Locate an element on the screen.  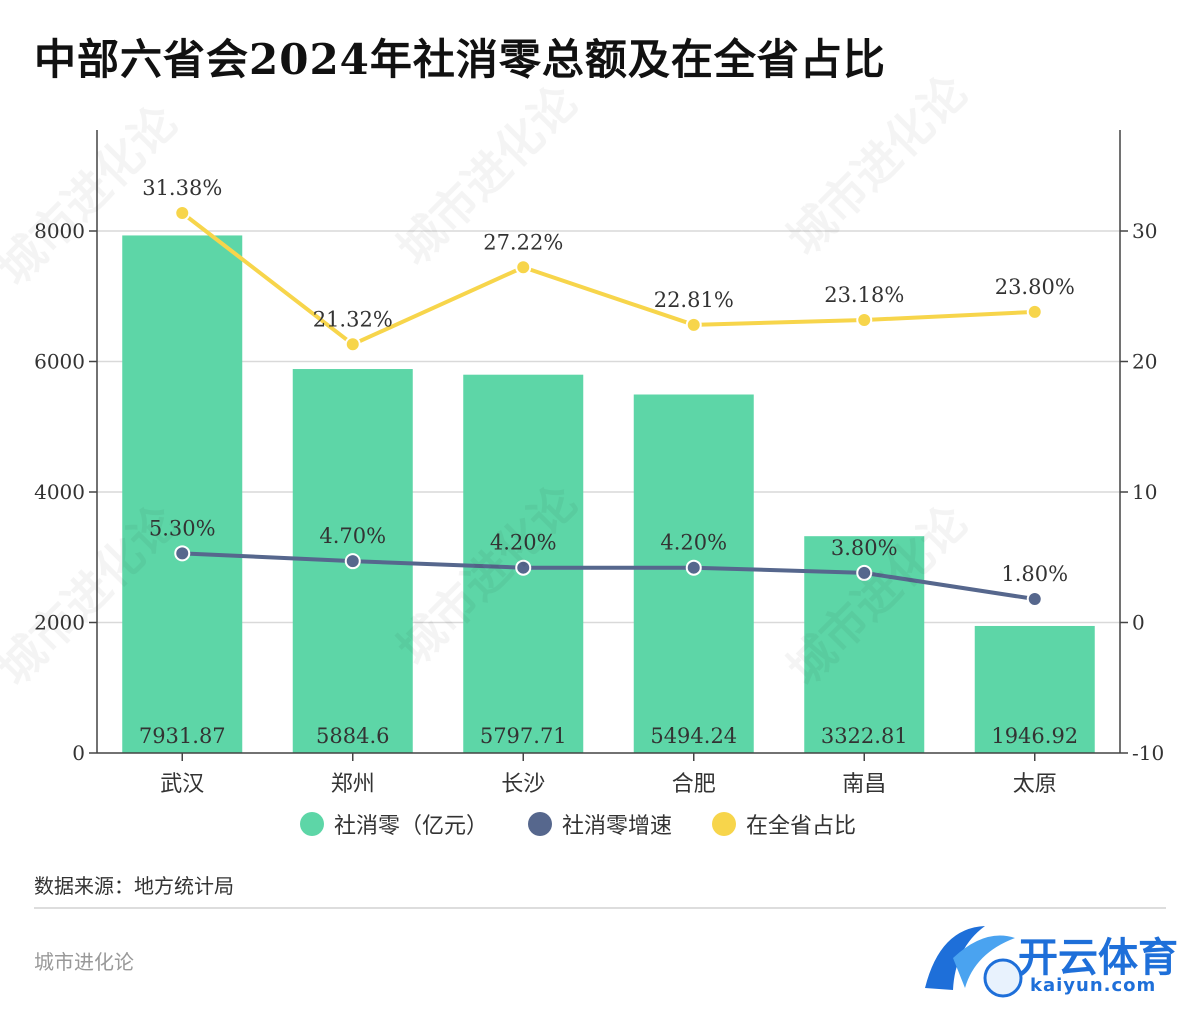
legend-label: 社消零增速 is located at coordinates (617, 826).